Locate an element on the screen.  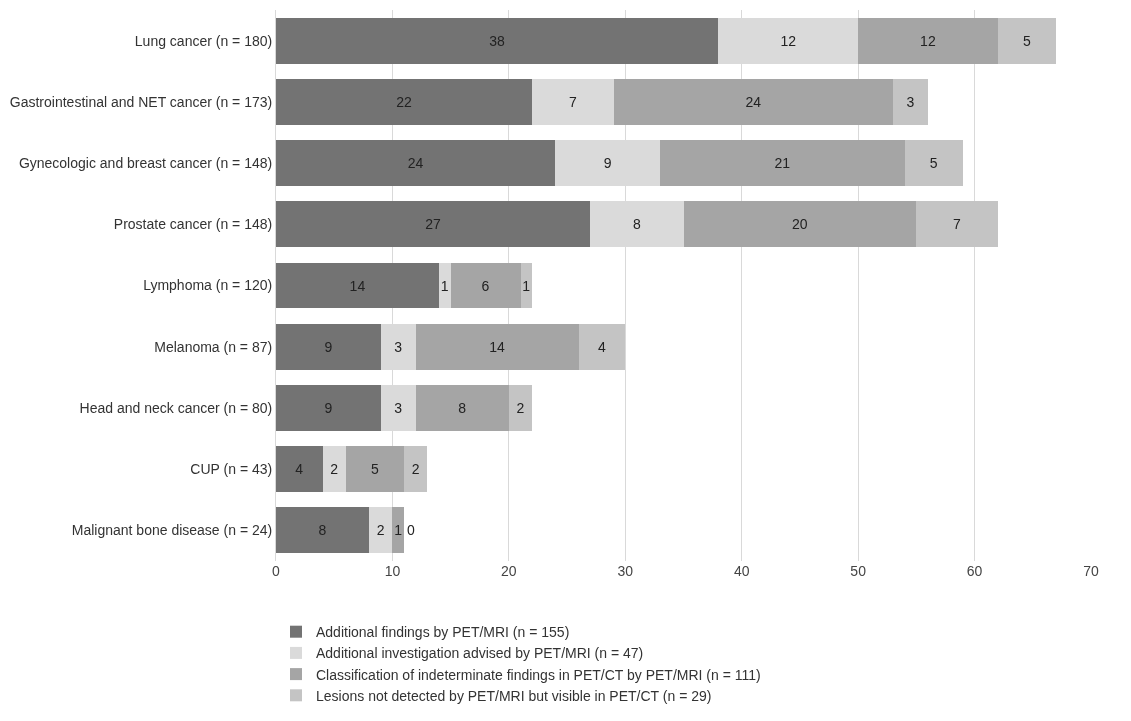
y-tick-label: Gynecologic and breast cancer (n = 148) is located at coordinates (145, 162).